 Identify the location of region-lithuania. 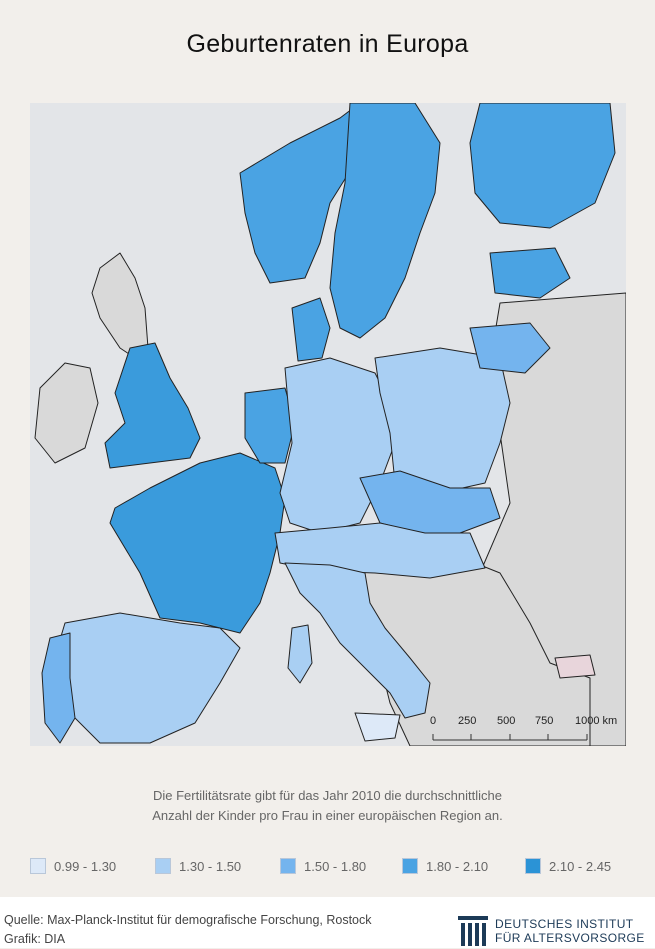
(510, 348).